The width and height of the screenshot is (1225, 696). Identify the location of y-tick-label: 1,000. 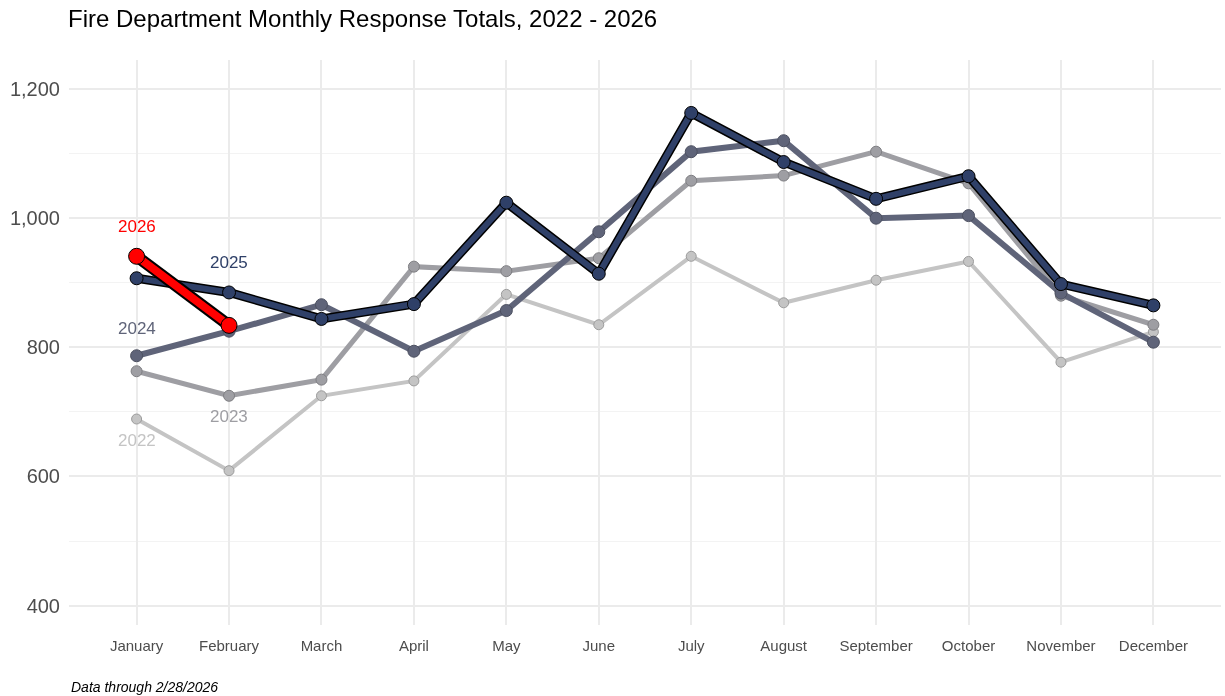
(34, 218).